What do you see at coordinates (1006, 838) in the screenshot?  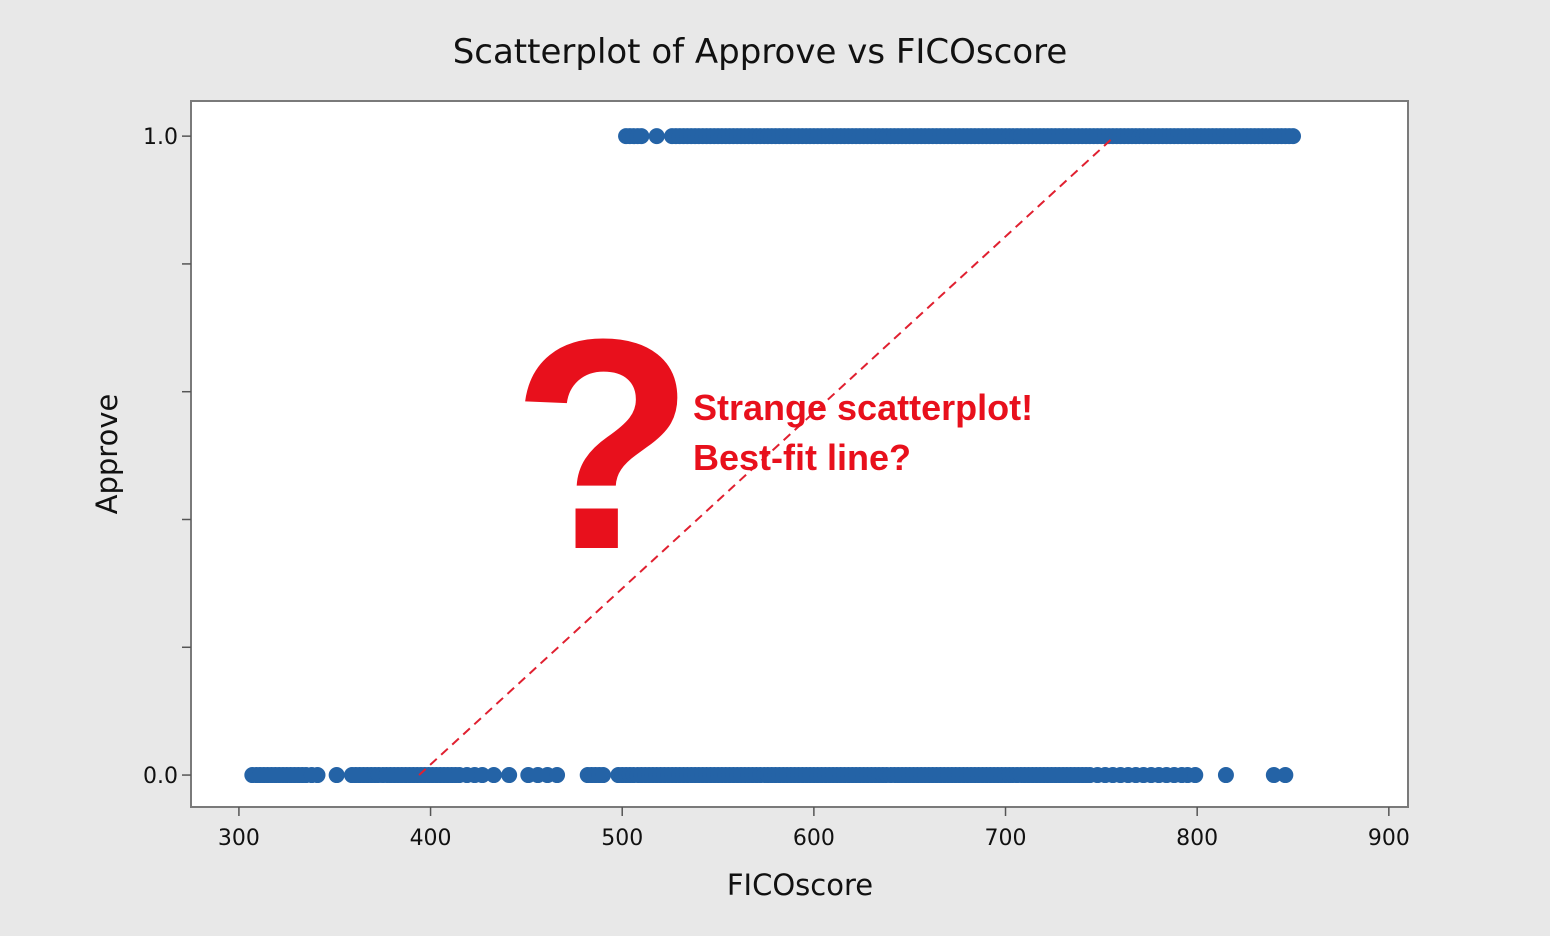 I see `x-tick-label: 700` at bounding box center [1006, 838].